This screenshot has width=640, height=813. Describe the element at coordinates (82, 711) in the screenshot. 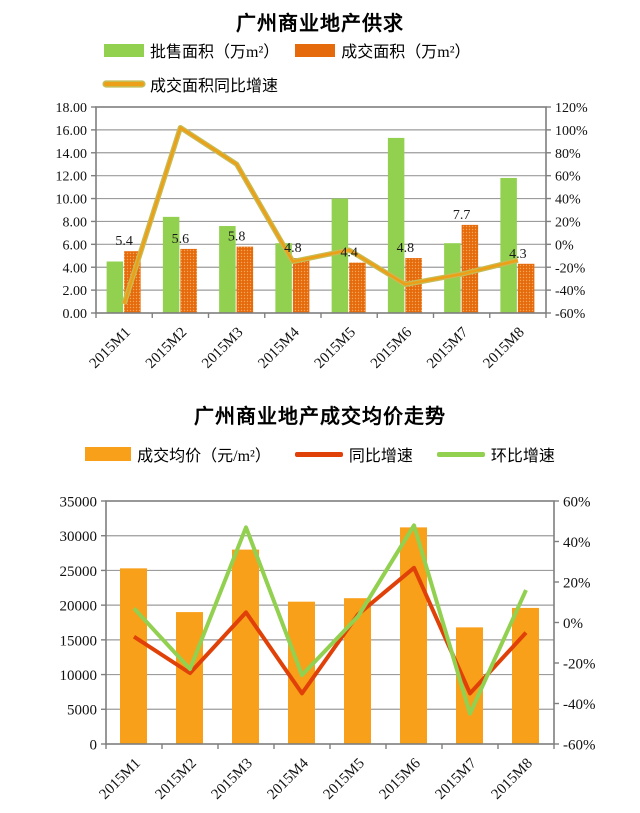

I see `left-axis-tick-label: 5000` at that location.